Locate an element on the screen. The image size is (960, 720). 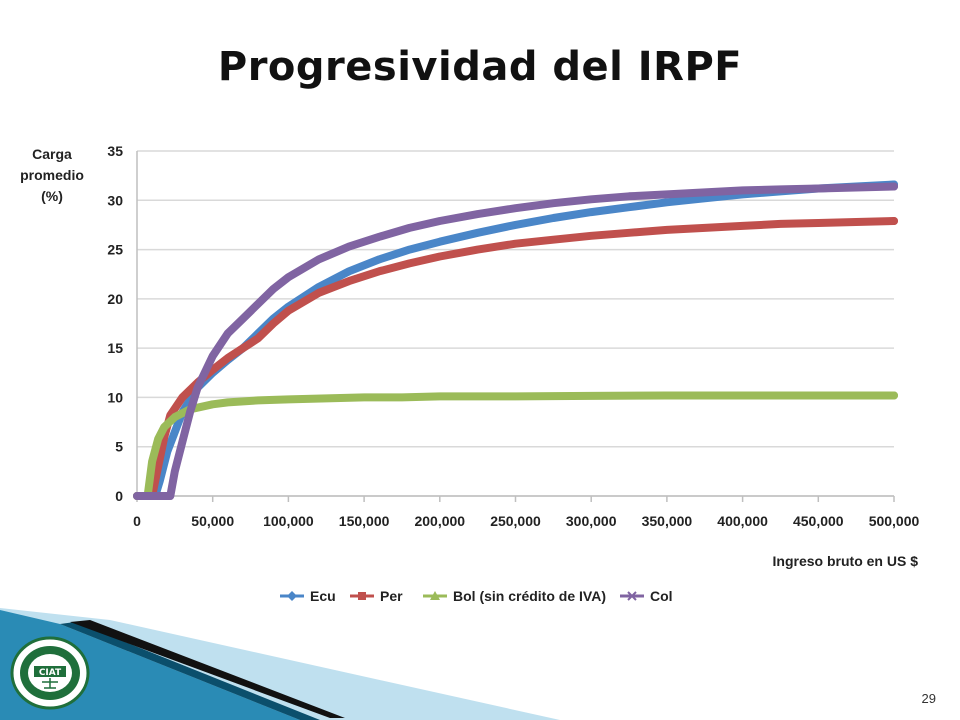
x-tick-label: 0 is located at coordinates (137, 521).